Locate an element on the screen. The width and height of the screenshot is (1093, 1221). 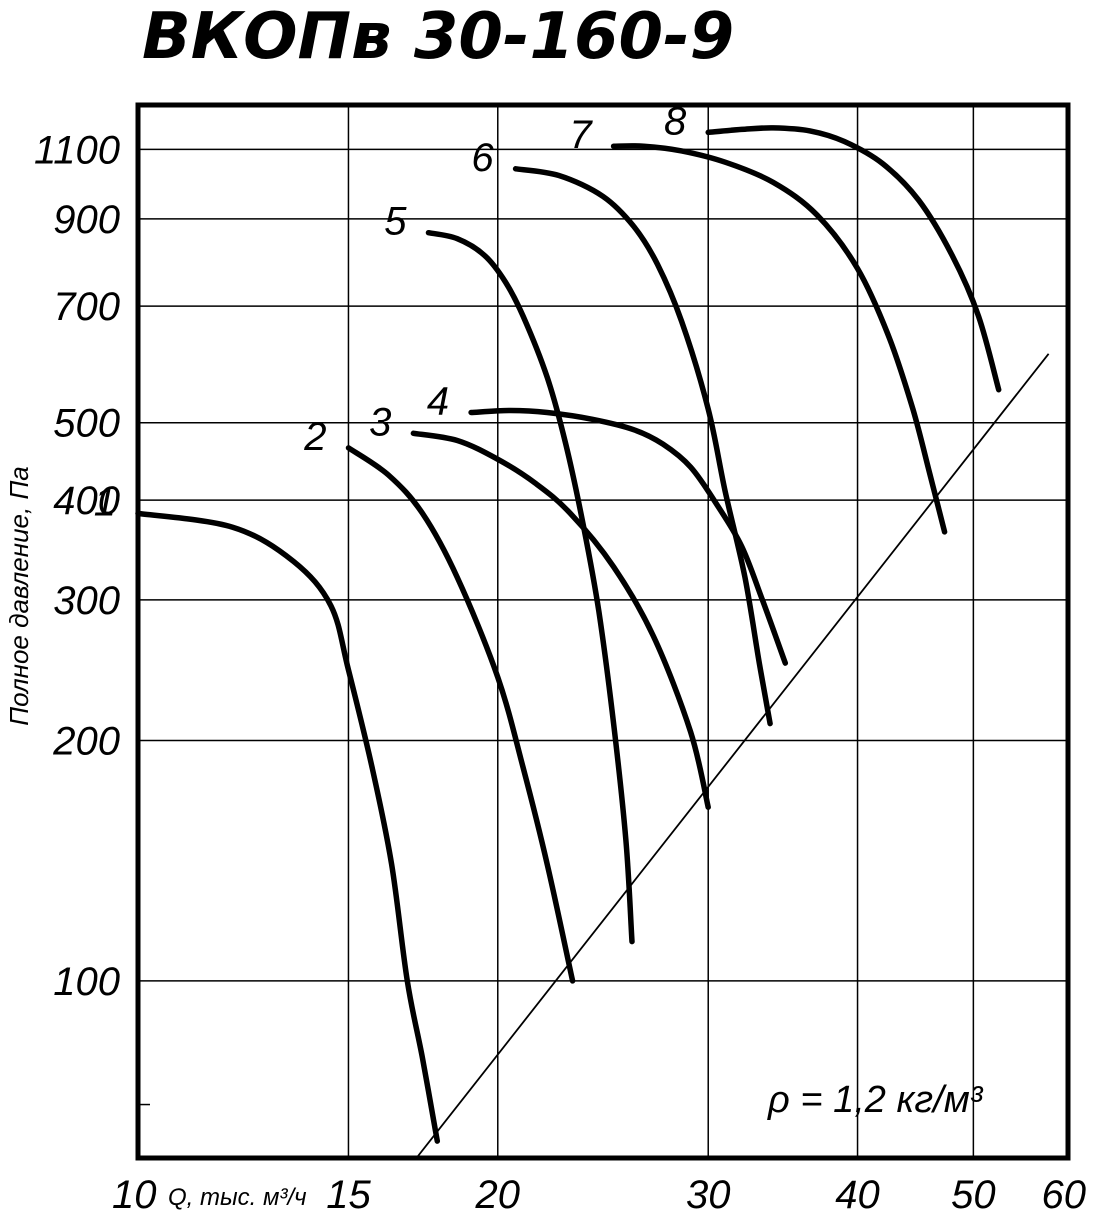
curve-label-1: 1 is located at coordinates (105, 502).